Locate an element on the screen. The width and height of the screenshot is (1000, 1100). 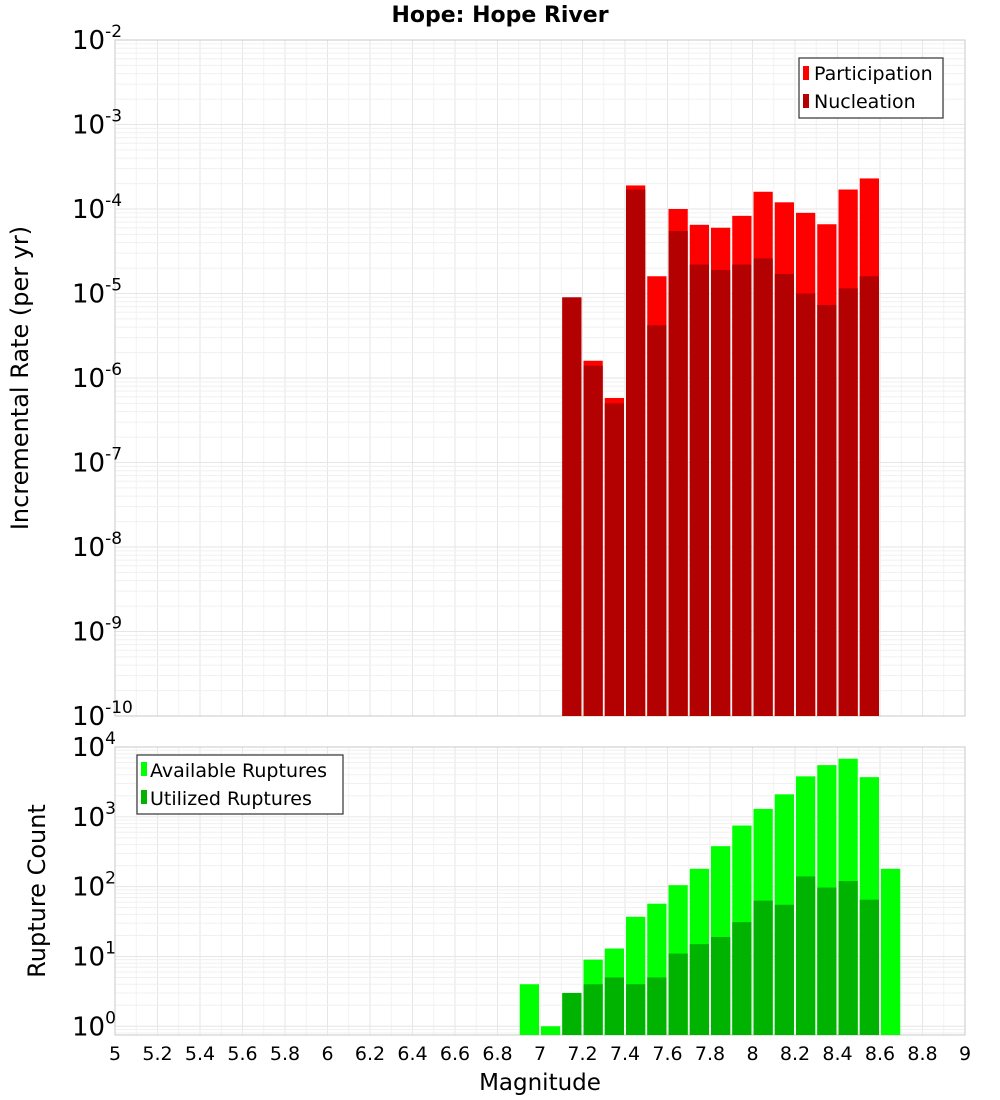
bottom-legend: Available Ruptures Utilized Ruptures is located at coordinates (240, 784).